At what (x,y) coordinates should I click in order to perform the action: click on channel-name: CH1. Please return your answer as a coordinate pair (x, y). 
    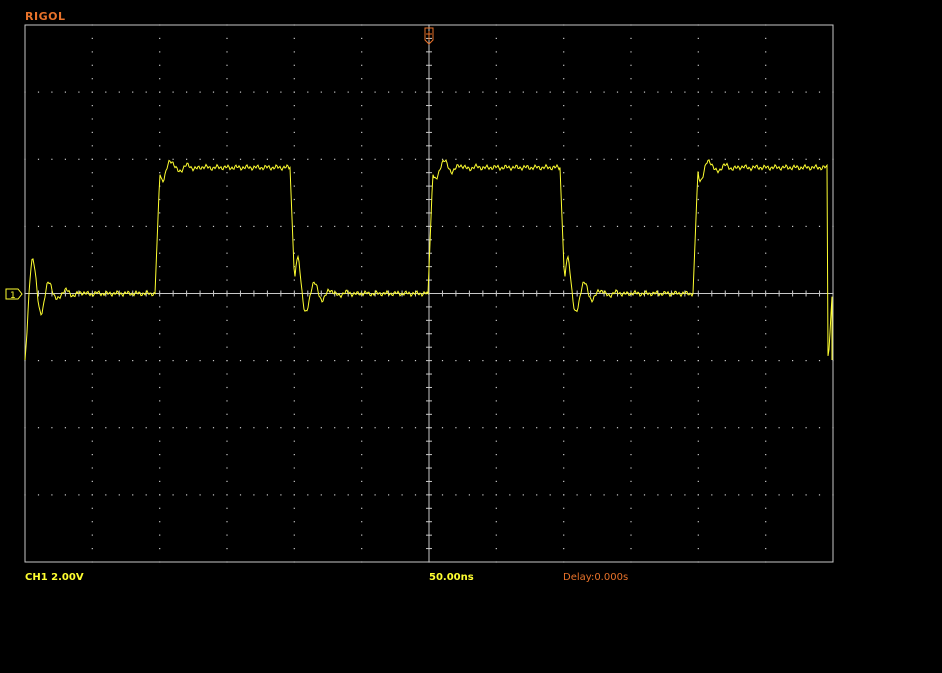
    Looking at the image, I should click on (36, 577).